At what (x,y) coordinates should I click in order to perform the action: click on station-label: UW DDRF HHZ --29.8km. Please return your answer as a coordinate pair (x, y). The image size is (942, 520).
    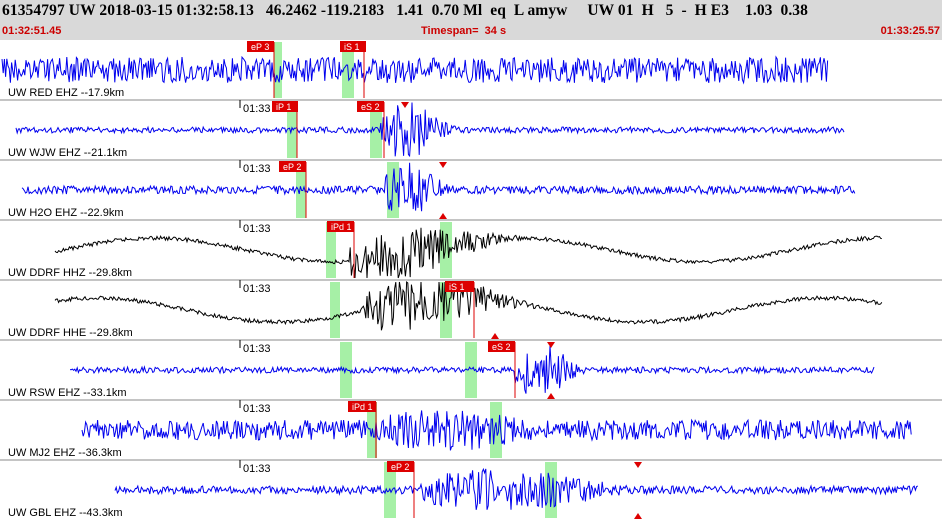
    Looking at the image, I should click on (70, 273).